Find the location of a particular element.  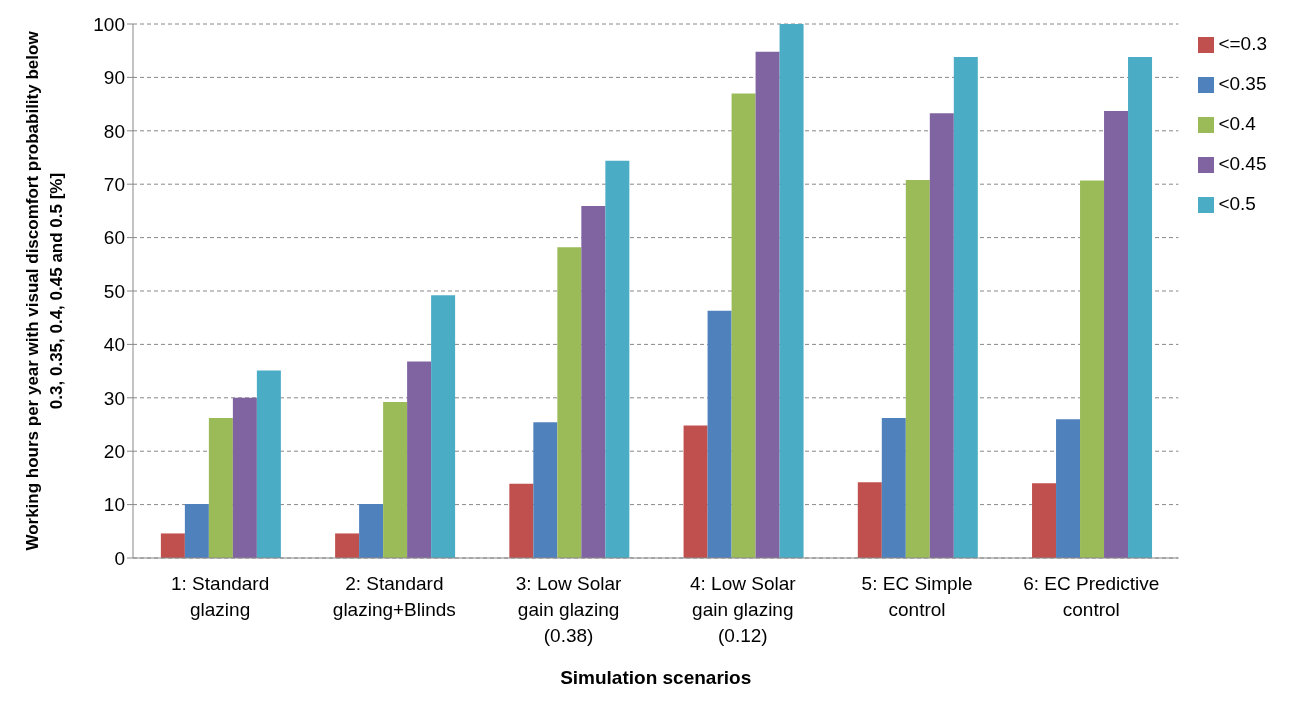

x-tick-label: 4: Low Solar gain glazing (0.12) is located at coordinates (743, 609).